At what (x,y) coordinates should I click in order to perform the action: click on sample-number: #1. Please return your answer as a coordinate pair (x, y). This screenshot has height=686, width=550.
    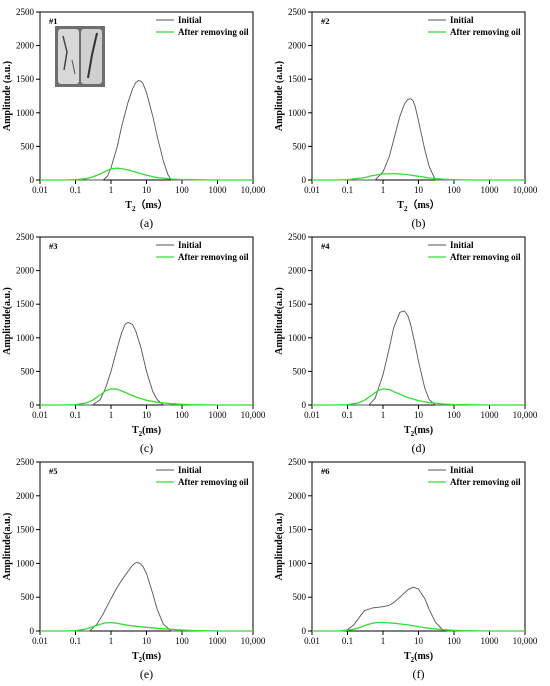
    Looking at the image, I should click on (53, 21).